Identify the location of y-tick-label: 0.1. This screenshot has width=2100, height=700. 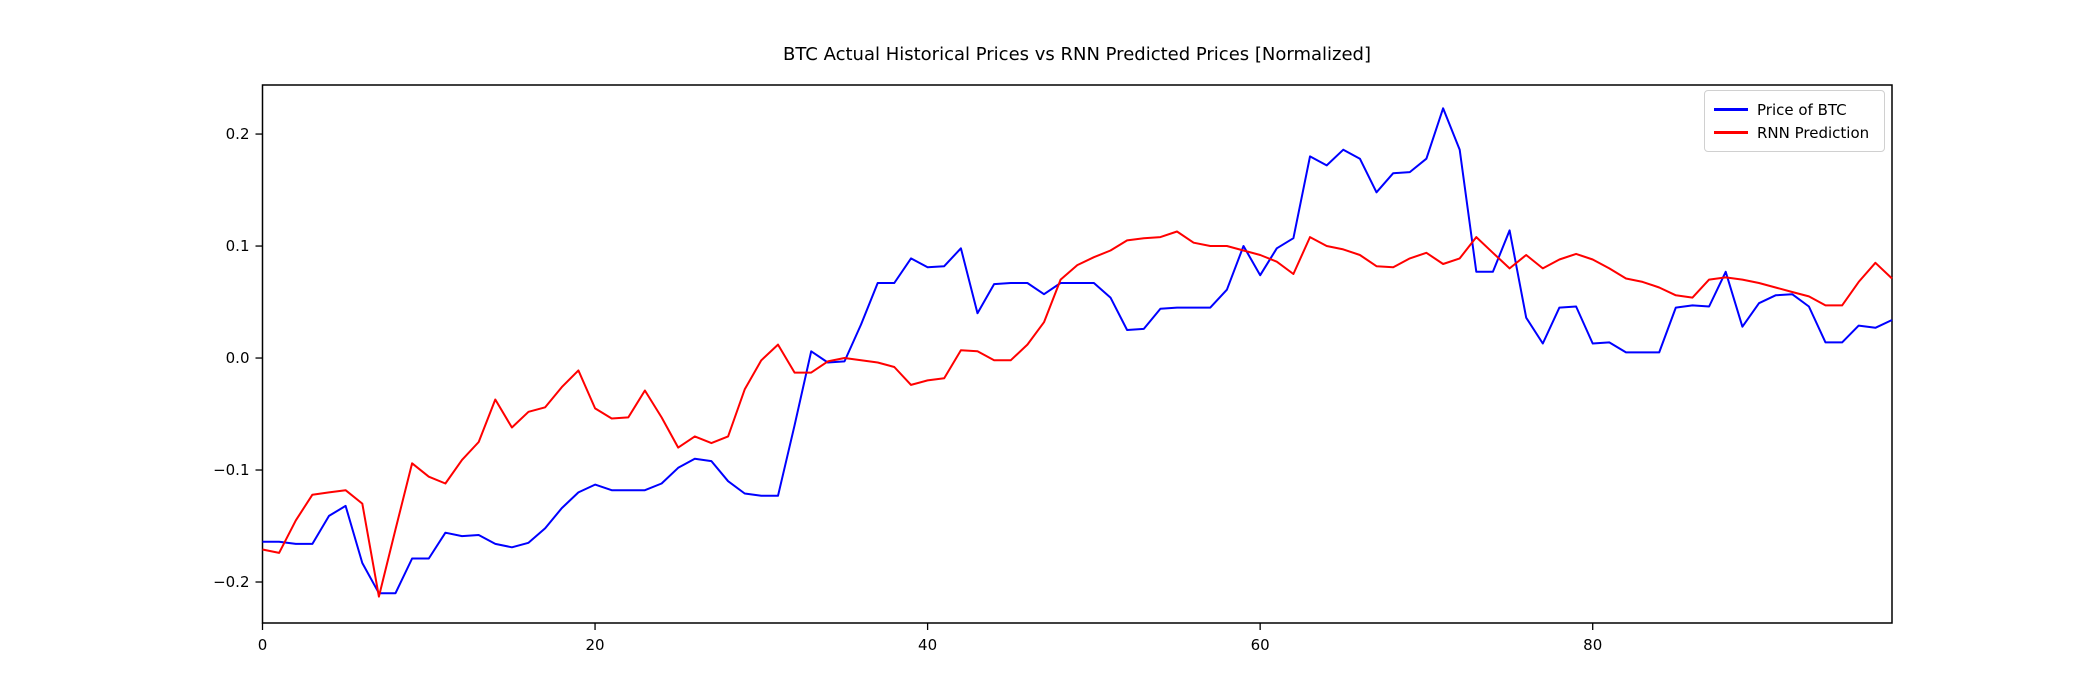
(238, 246).